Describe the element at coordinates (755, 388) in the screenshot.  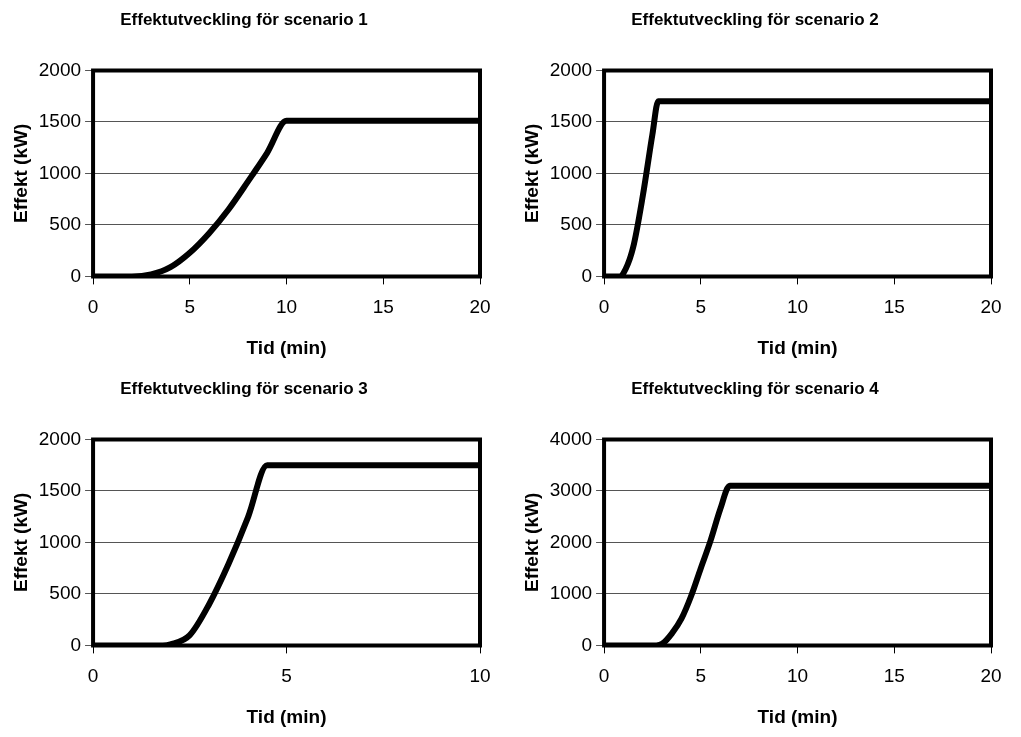
I see `chart-title: Effektutveckling för scenario 4` at that location.